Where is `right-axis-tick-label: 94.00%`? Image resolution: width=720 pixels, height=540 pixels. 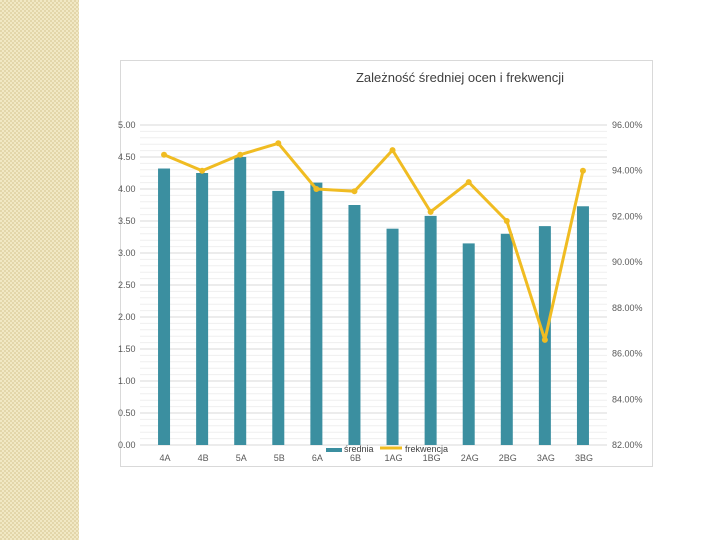 right-axis-tick-label: 94.00% is located at coordinates (627, 171).